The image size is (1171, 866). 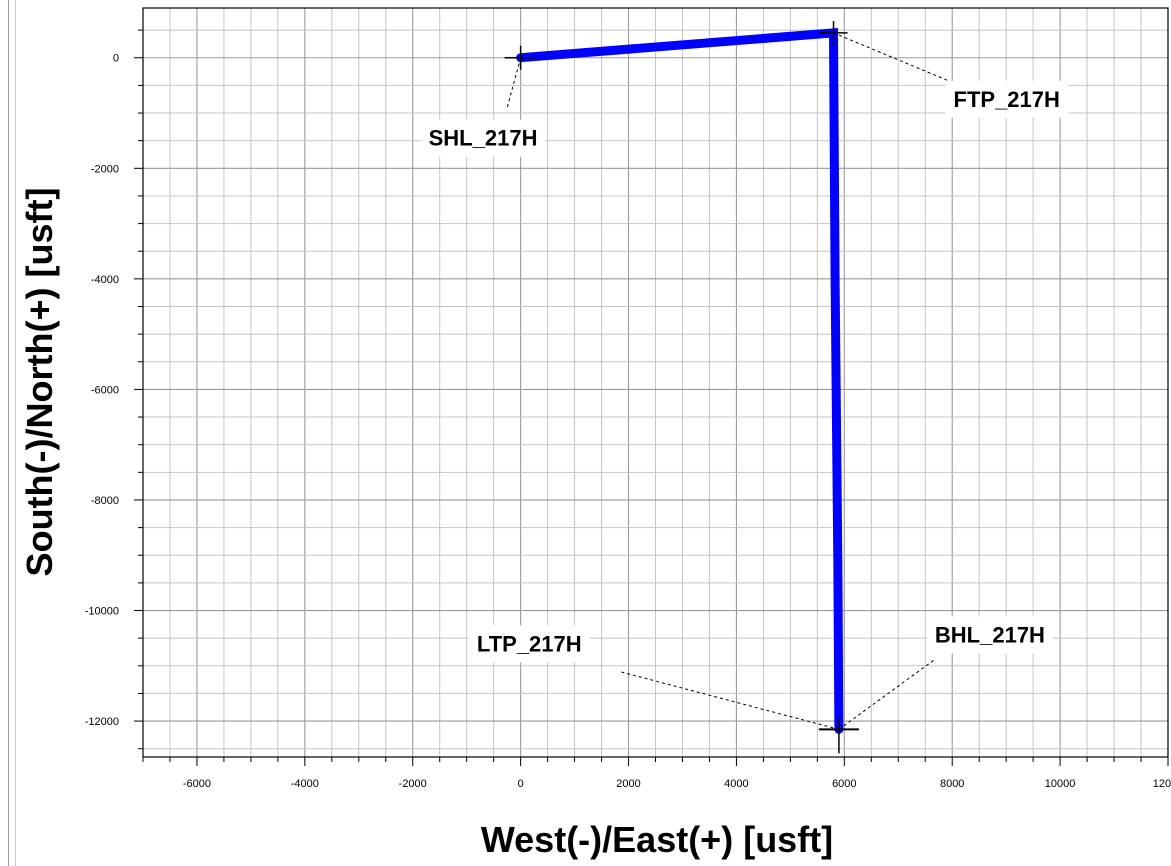 I want to click on y-tick-label: -4000, so click(x=105, y=280).